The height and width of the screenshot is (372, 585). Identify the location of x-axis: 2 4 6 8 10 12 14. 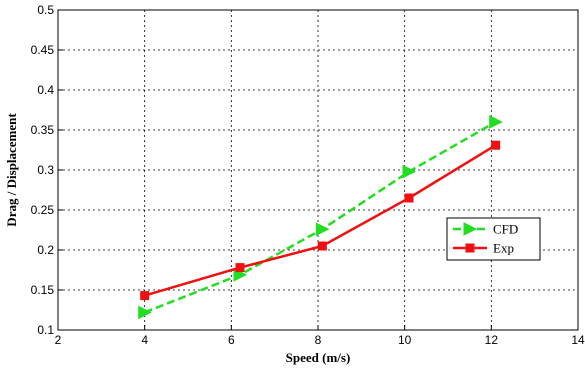
(320, 336).